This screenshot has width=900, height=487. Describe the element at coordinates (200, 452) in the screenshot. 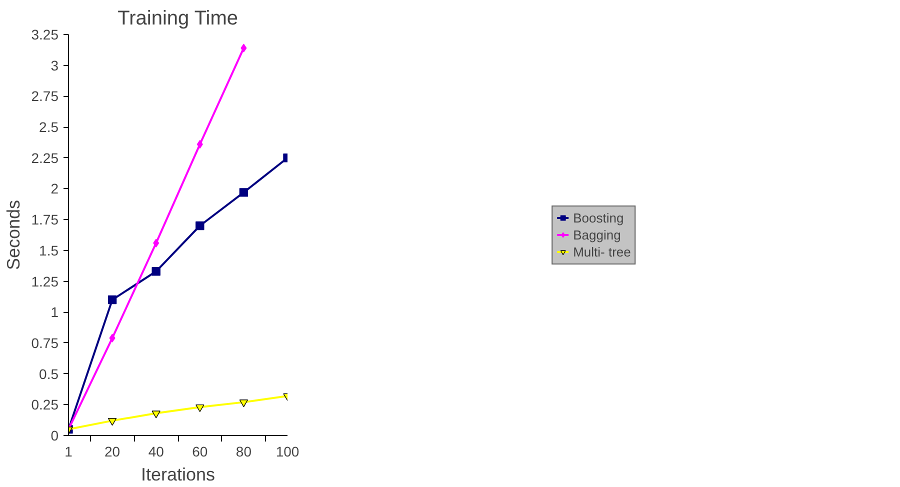

I see `x-tick-label: 60` at that location.